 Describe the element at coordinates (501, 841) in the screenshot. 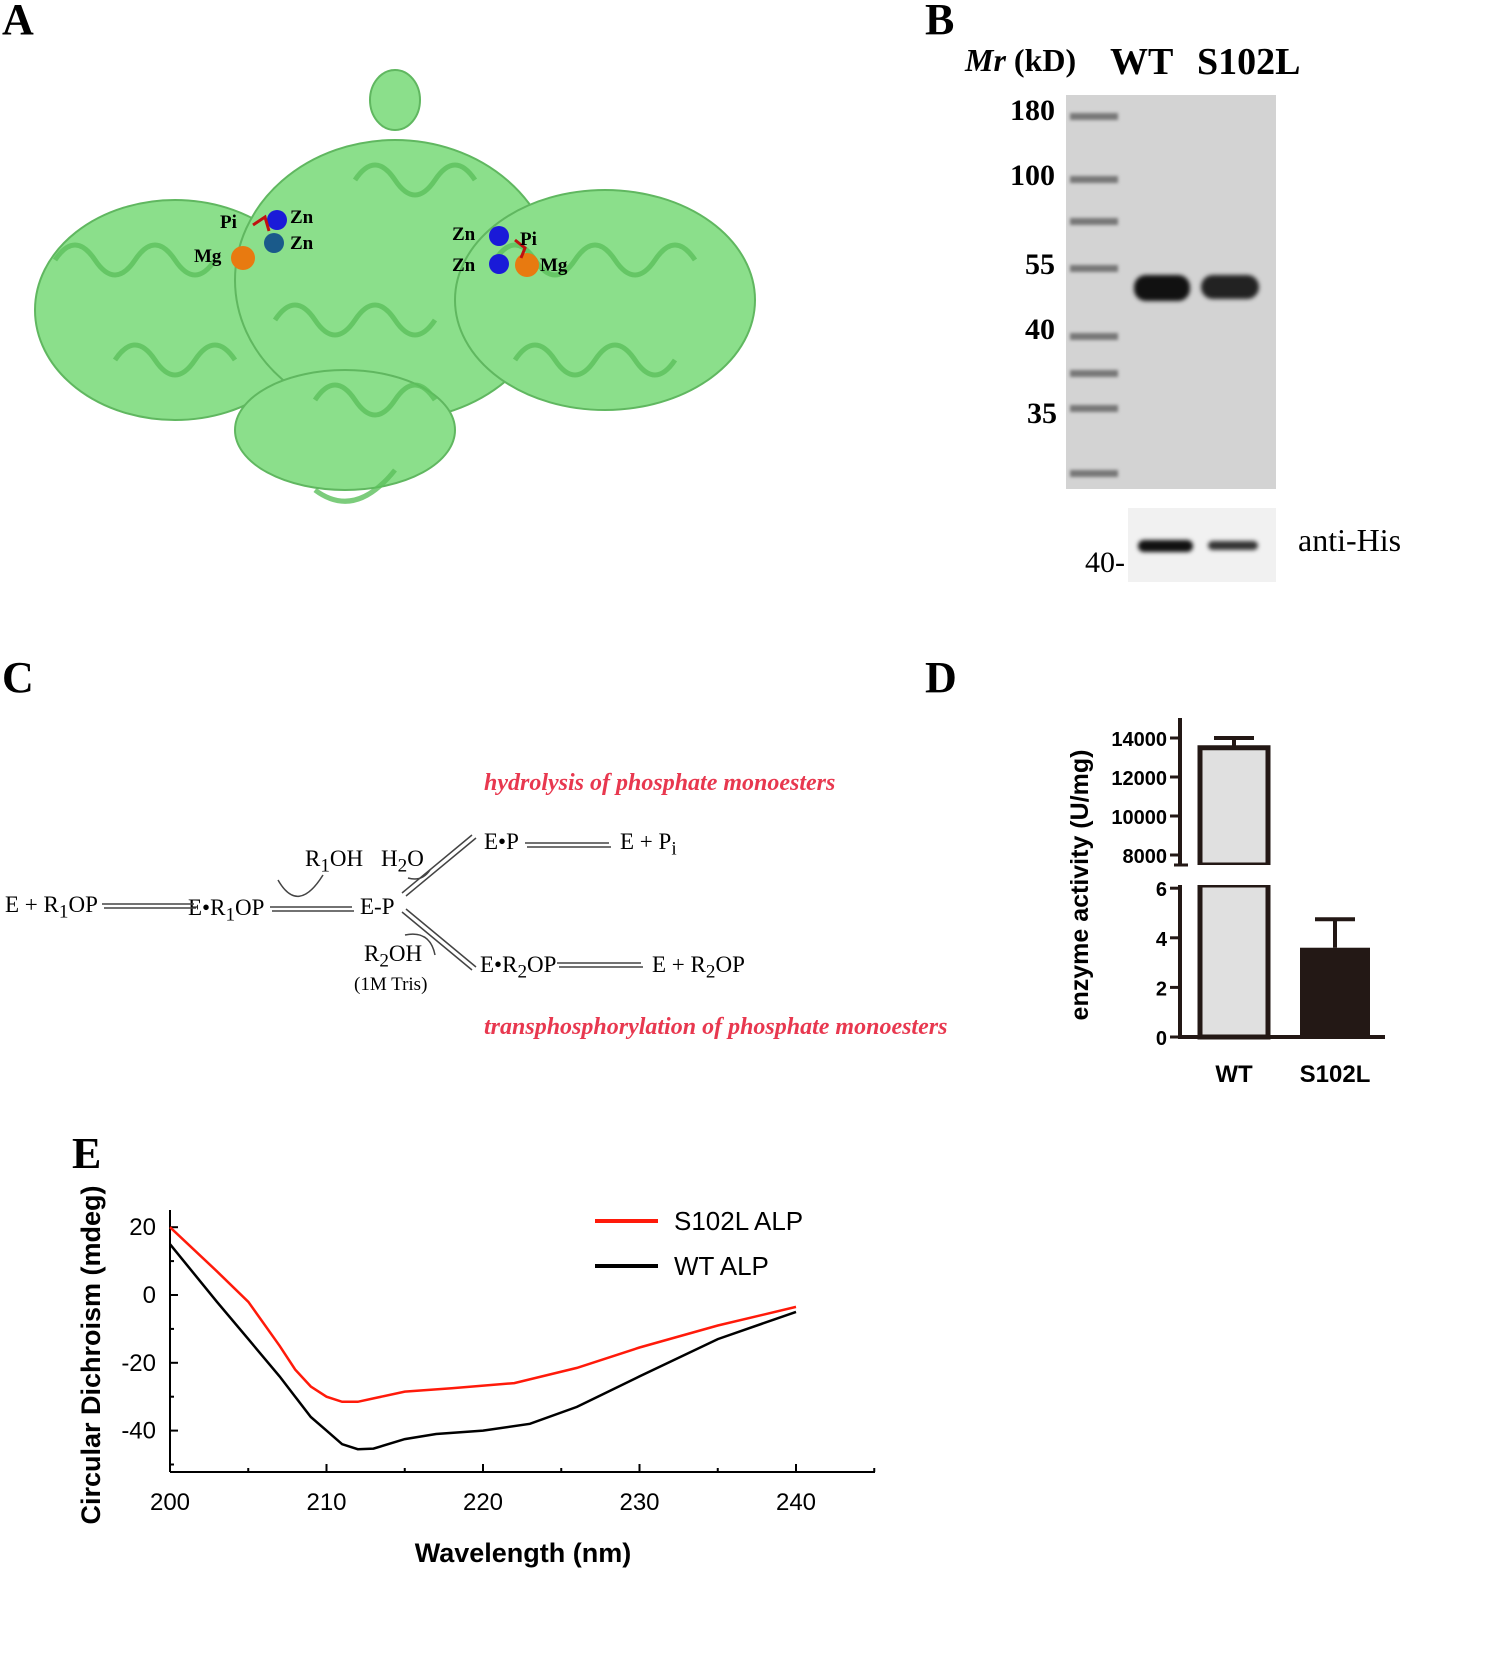

I see `species-e-p-complex: E•P` at that location.